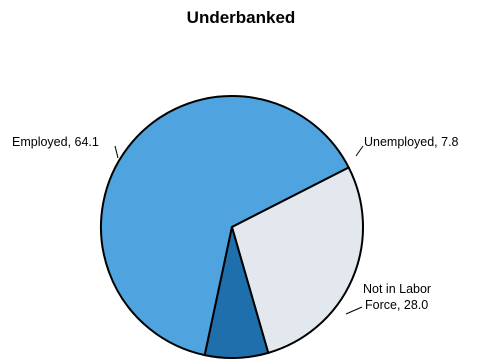 This screenshot has height=363, width=482. Describe the element at coordinates (359, 151) in the screenshot. I see `leader-line-unemployed` at that location.